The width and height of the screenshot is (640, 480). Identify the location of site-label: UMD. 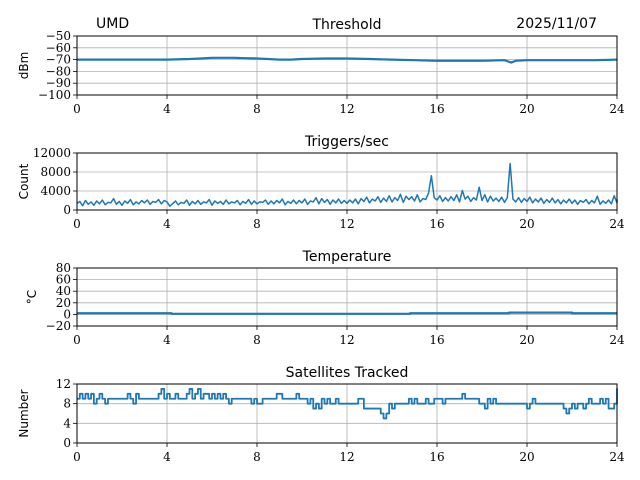
(112, 24).